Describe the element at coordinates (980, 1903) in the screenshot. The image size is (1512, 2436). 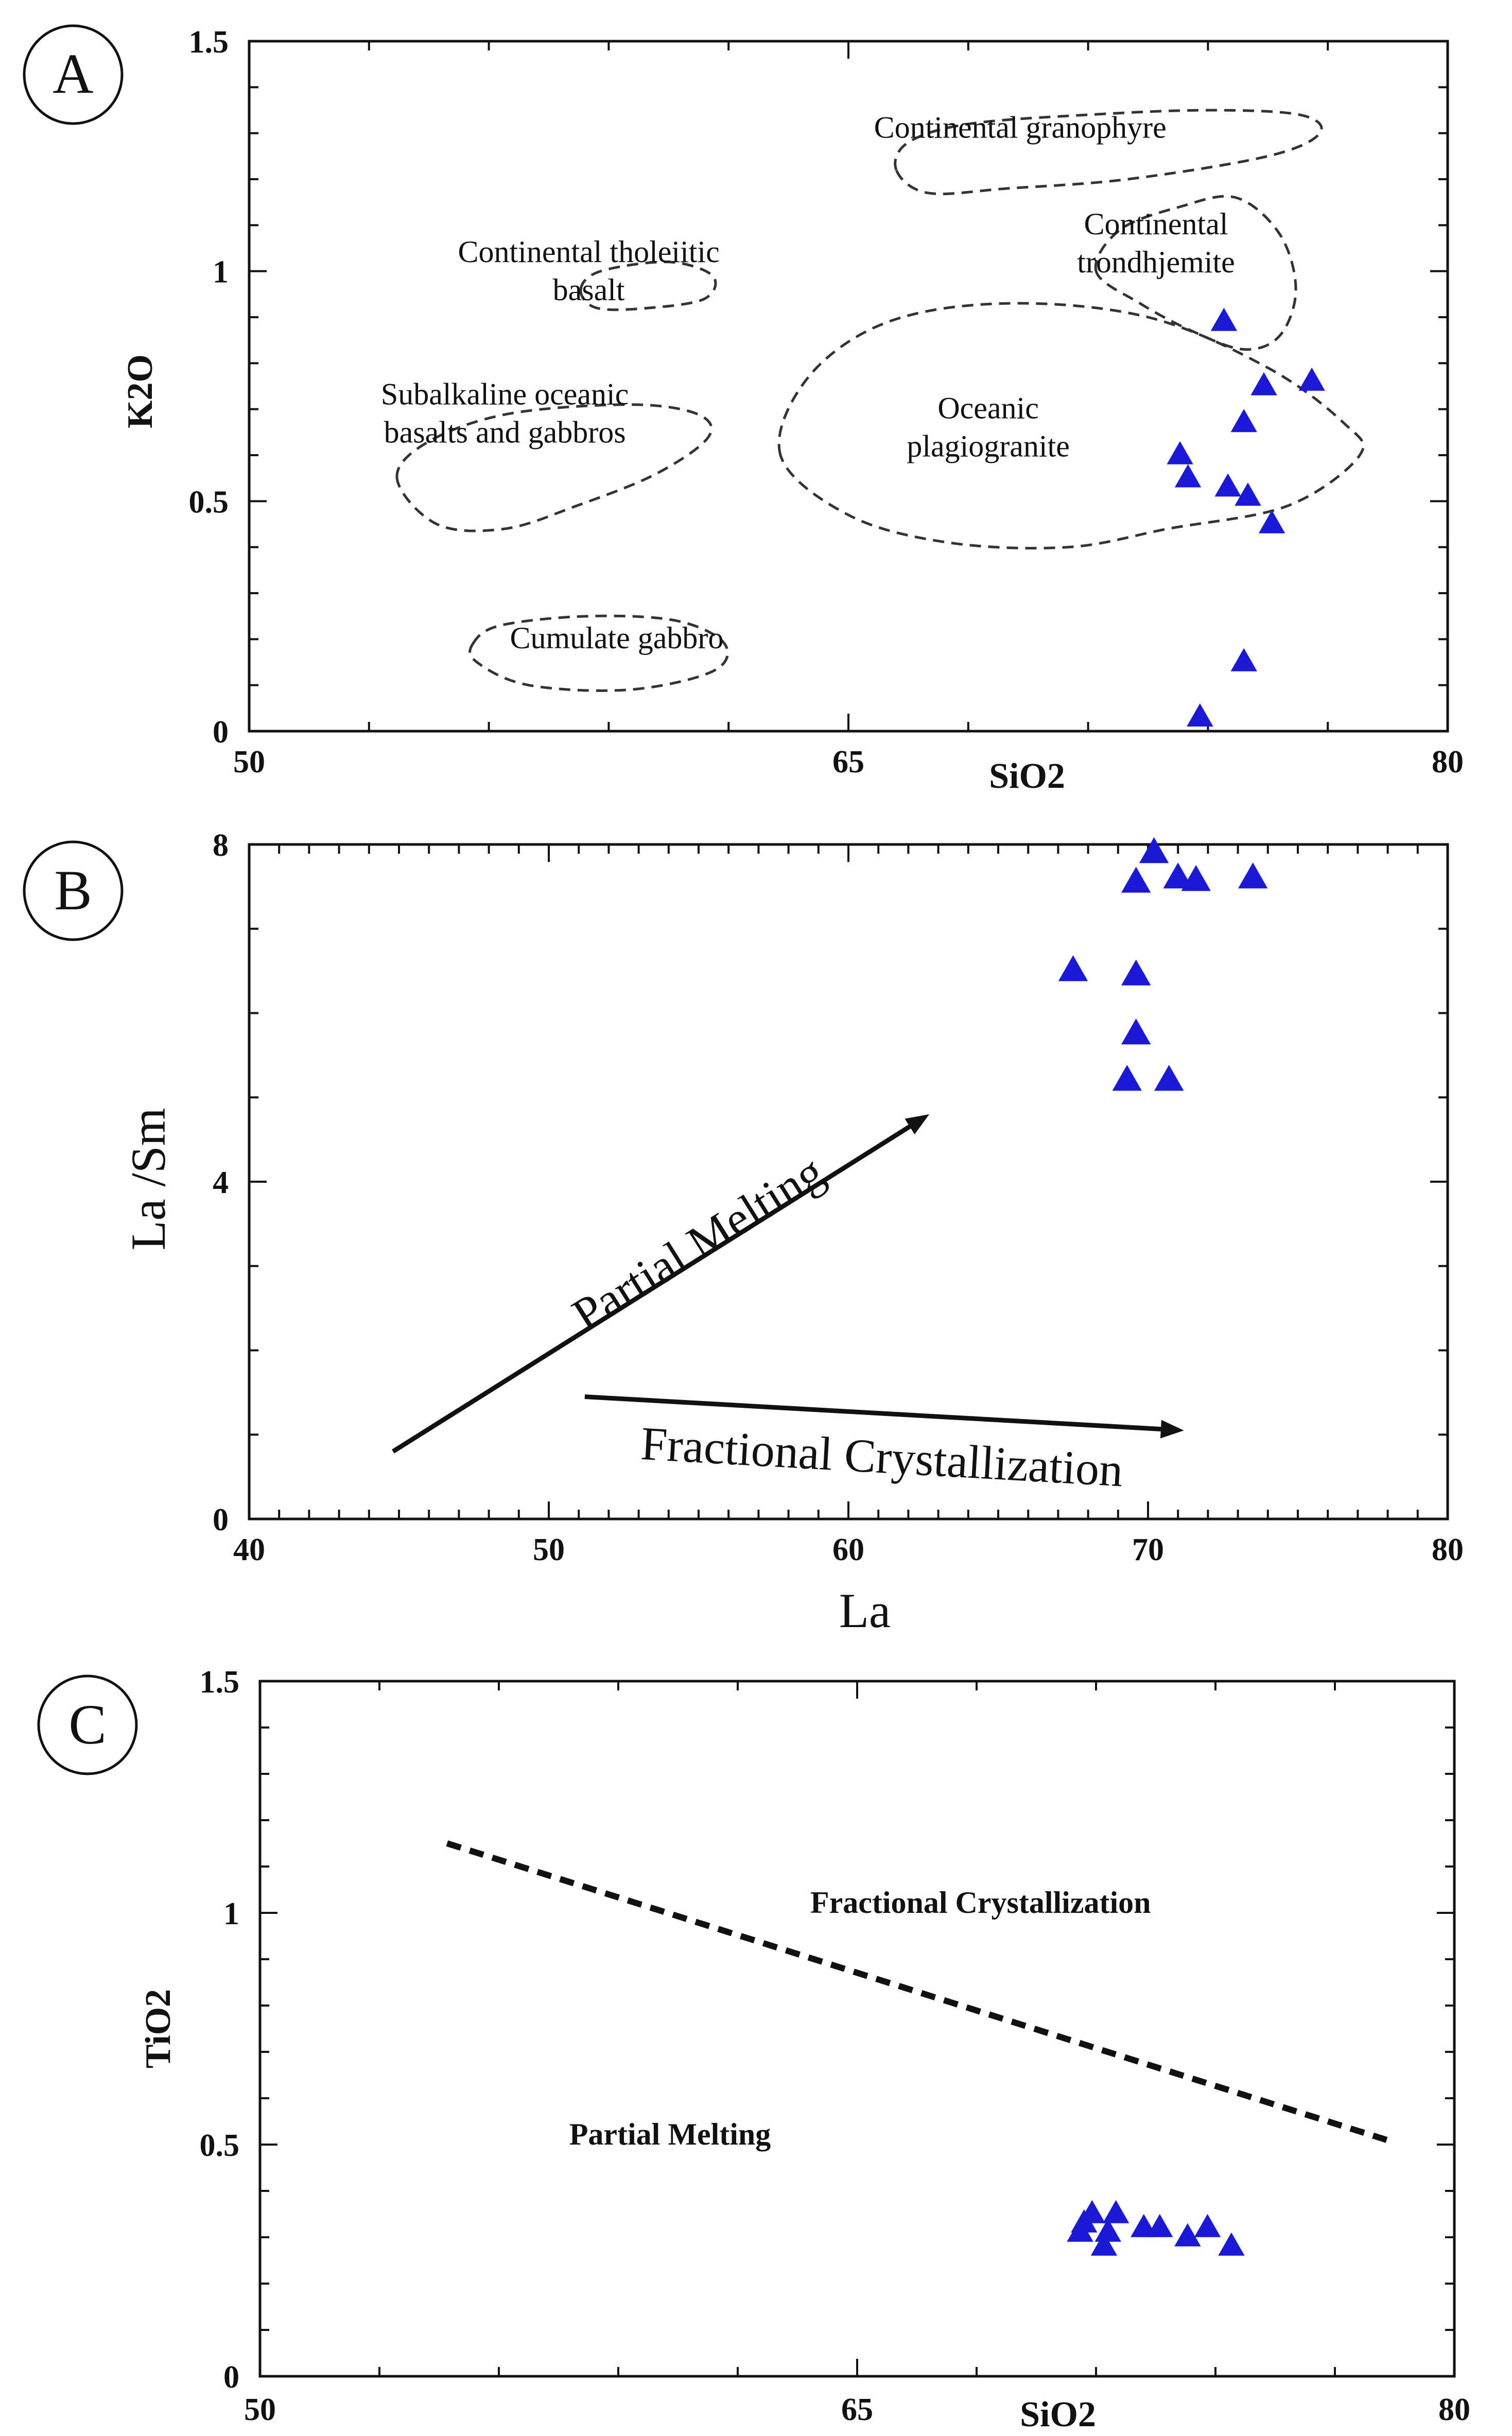
I see `region-label-fractional-crystallization: Fractional Crystallization` at that location.